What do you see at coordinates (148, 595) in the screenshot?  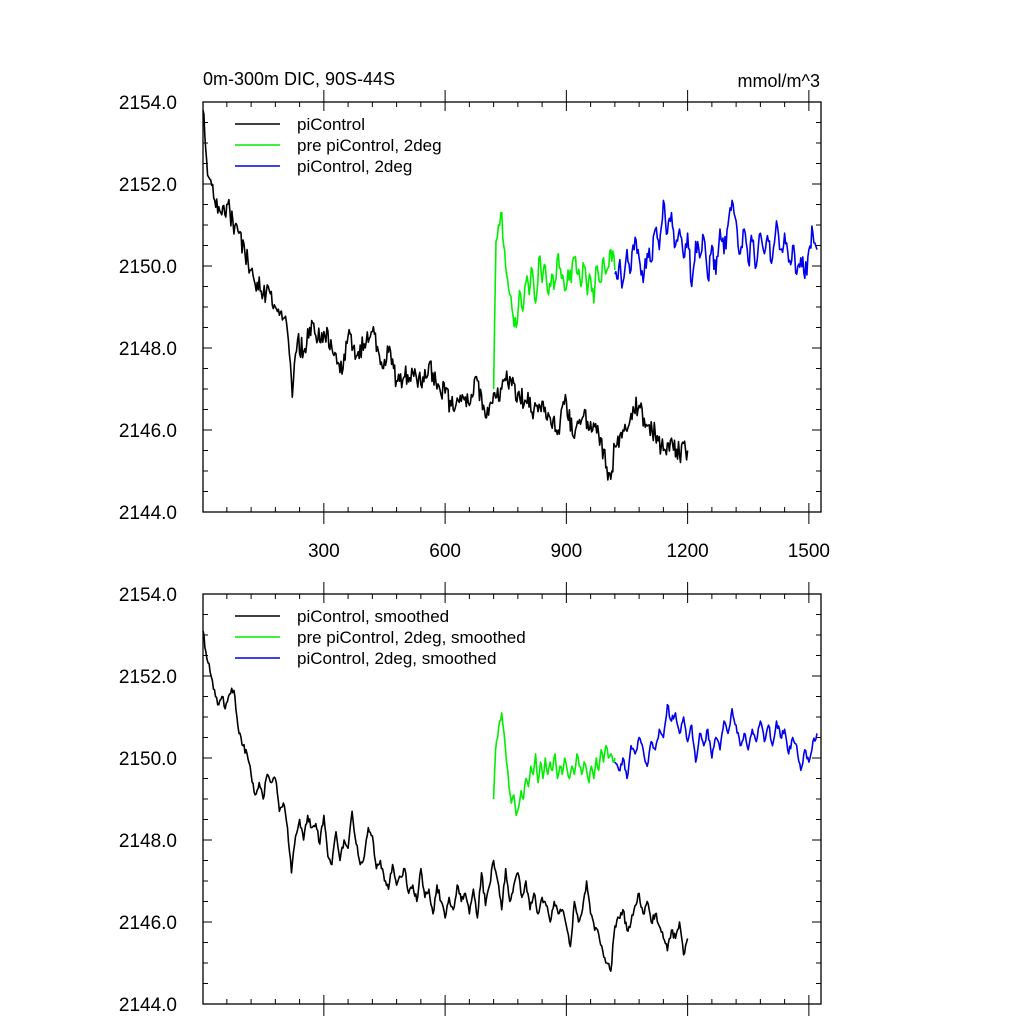 I see `bottom-y-tick-label: 2154.0` at bounding box center [148, 595].